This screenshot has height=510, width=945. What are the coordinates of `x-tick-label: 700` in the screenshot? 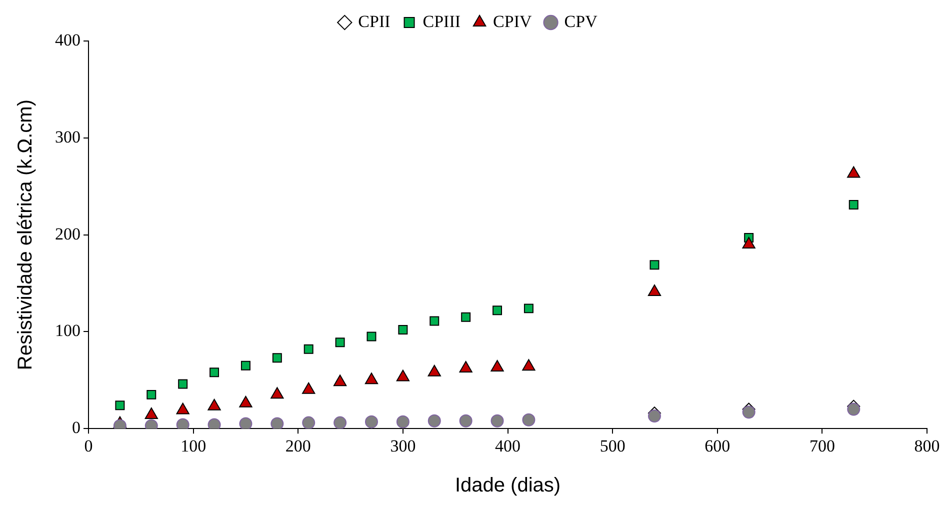 It's located at (822, 446).